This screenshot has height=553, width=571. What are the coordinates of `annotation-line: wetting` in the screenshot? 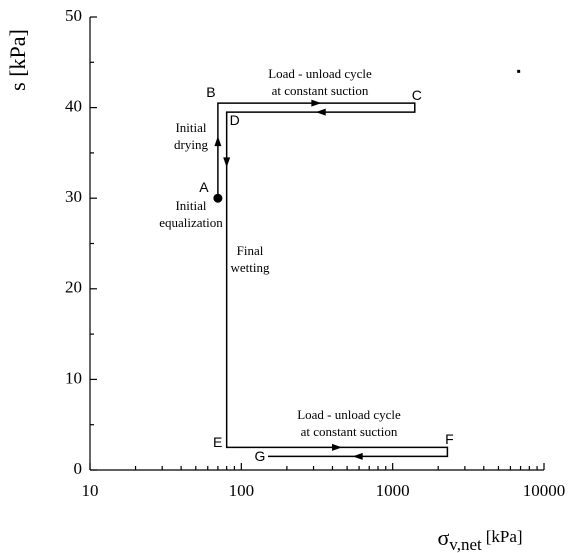 It's located at (250, 267).